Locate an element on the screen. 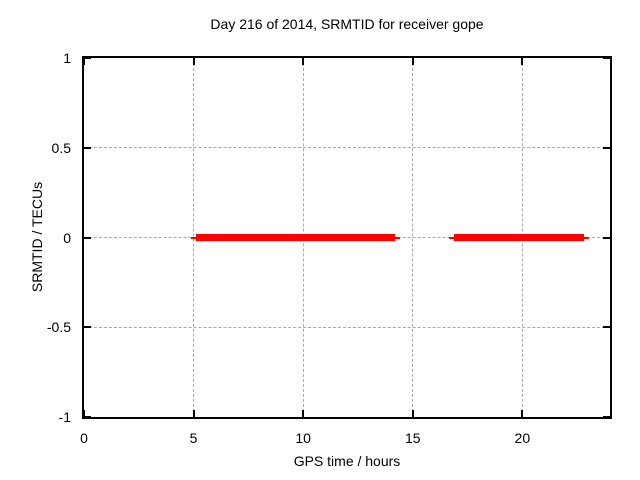 This screenshot has width=640, height=480. y-tick-label: 0.5 is located at coordinates (61, 147).